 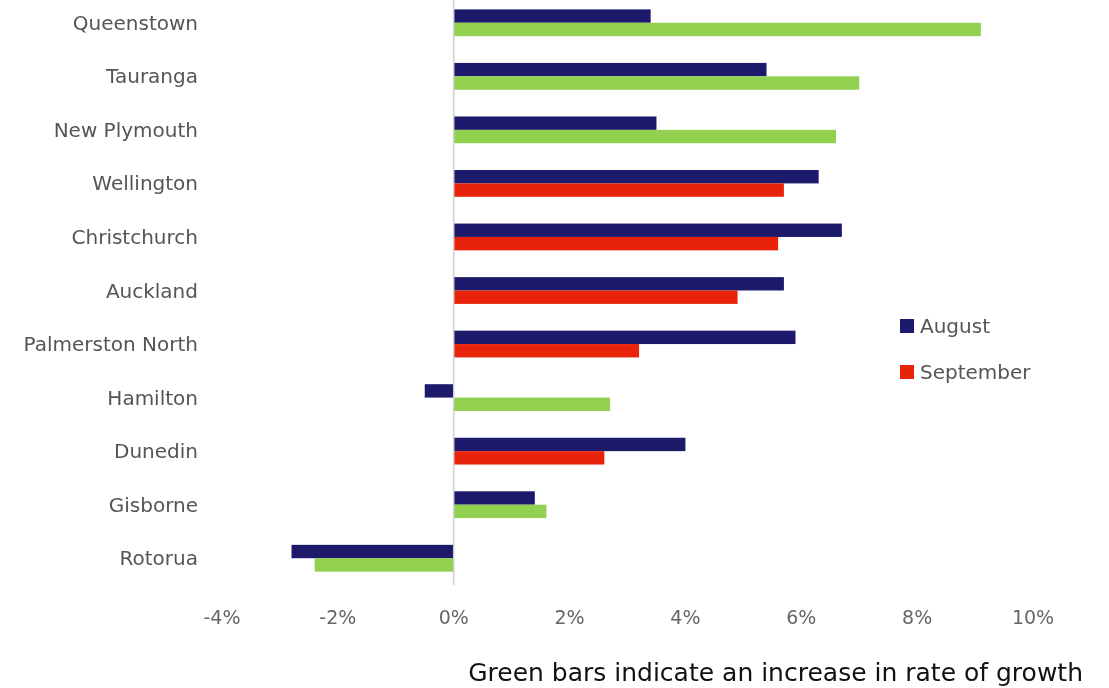 I want to click on y-tick-label: Hamilton, so click(x=152, y=397).